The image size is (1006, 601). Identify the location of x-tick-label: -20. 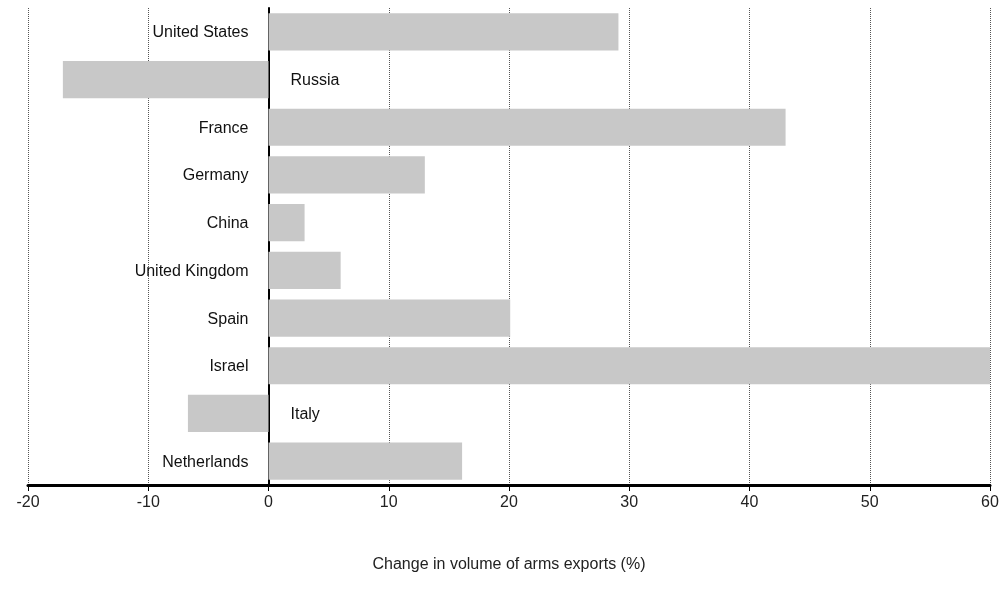
(28, 501).